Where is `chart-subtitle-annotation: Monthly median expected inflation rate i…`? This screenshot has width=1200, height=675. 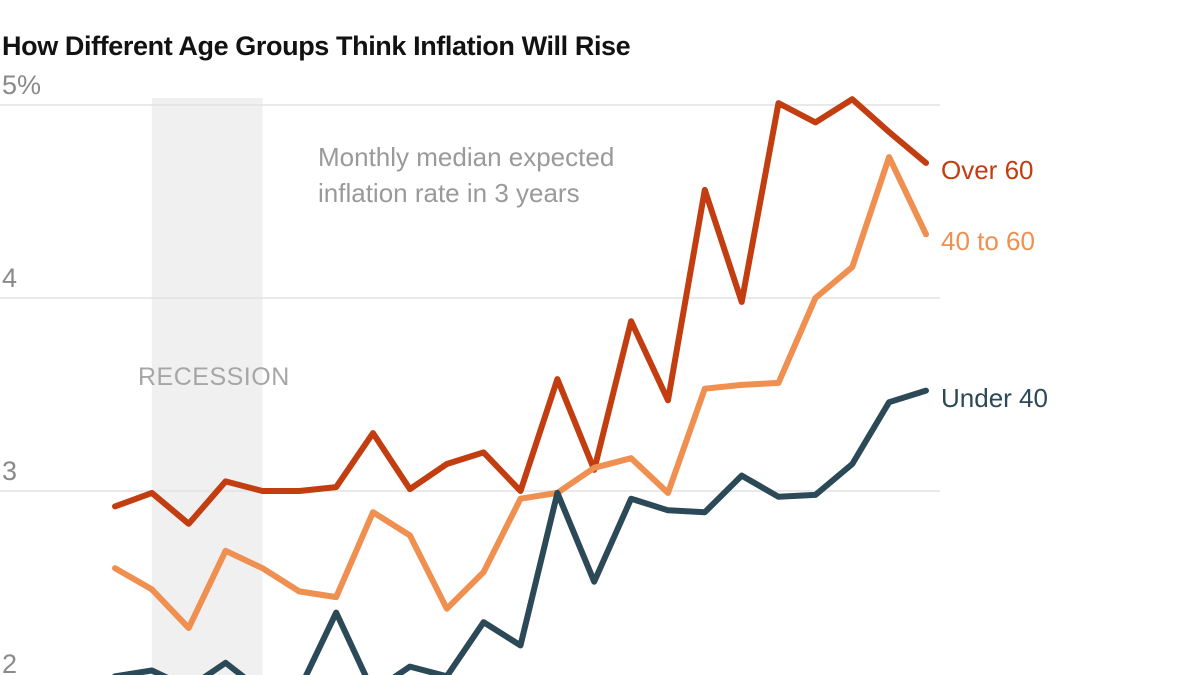
chart-subtitle-annotation: Monthly median expected inflation rate i… is located at coordinates (466, 175).